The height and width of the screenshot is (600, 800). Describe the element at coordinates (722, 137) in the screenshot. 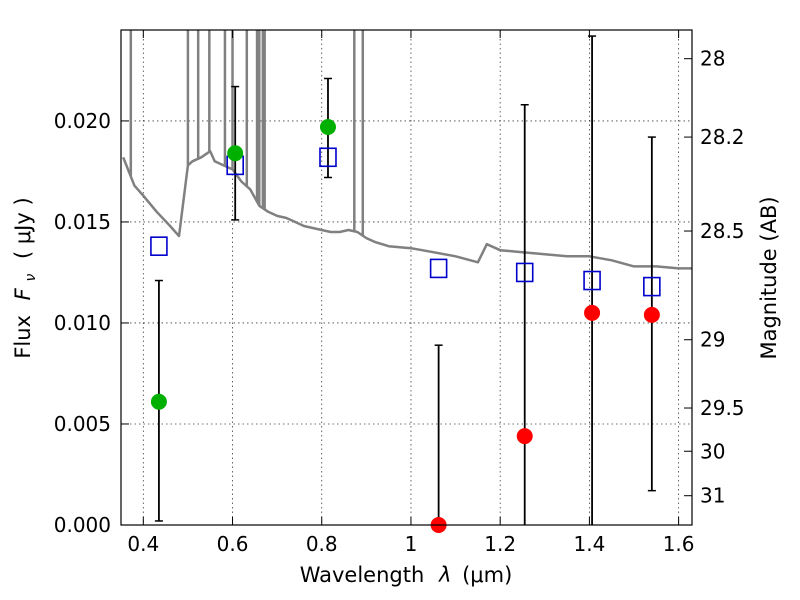

I see `y2-tick-label: 28.2` at that location.